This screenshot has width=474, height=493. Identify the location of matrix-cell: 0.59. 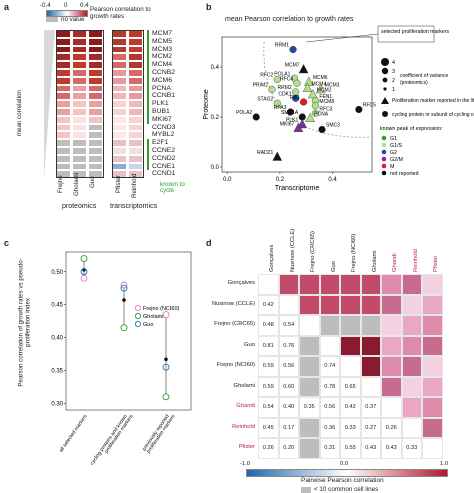
(268, 386).